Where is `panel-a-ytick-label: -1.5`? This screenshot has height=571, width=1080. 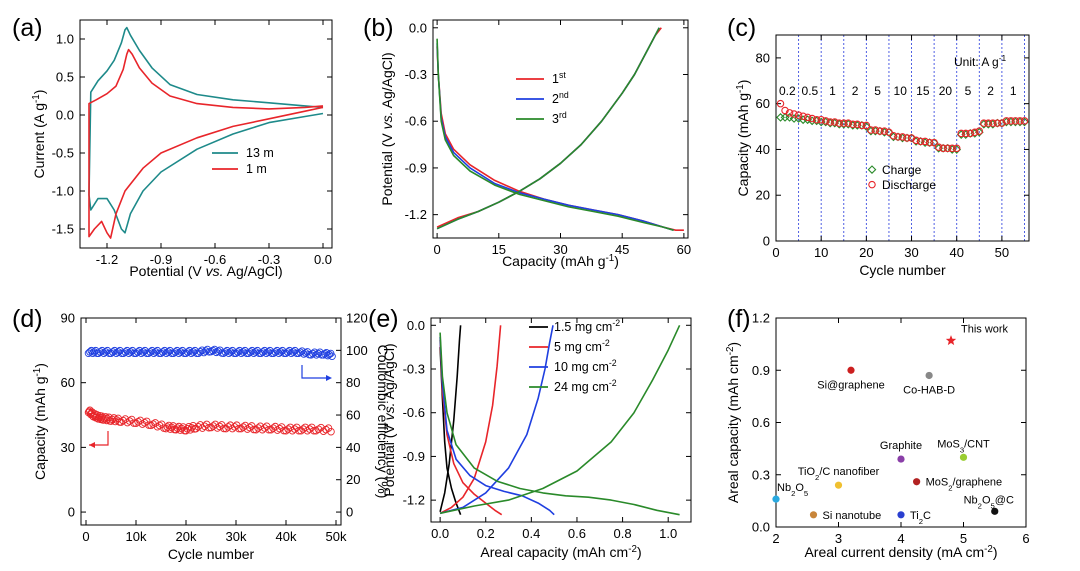 panel-a-ytick-label: -1.5 is located at coordinates (63, 229).